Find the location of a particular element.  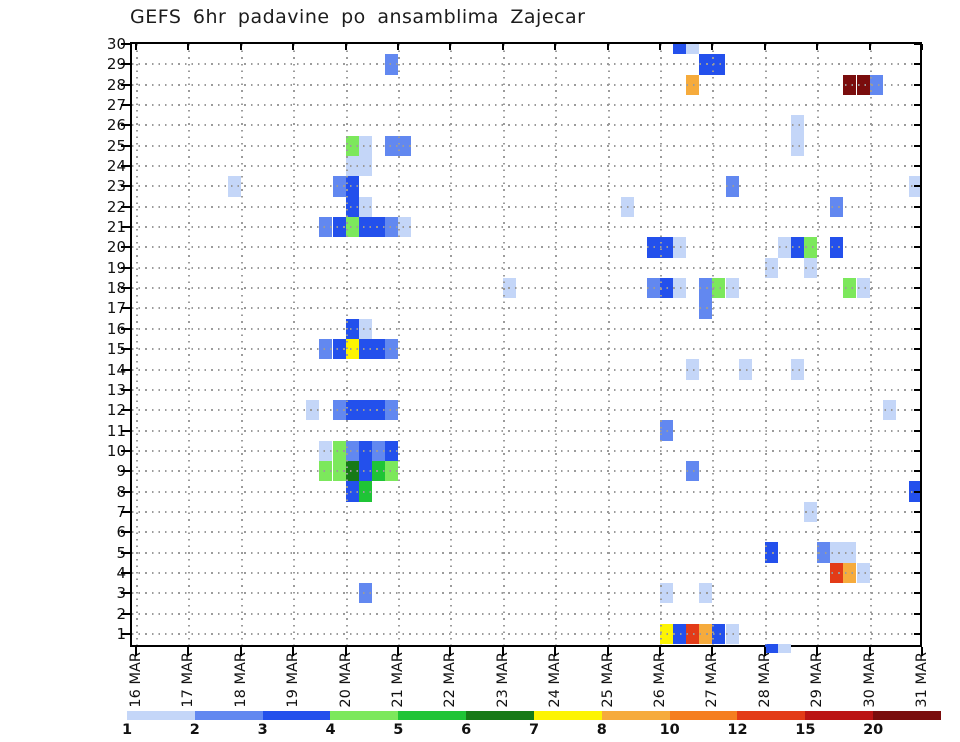

y-axis-label: 12 is located at coordinates (116, 410).